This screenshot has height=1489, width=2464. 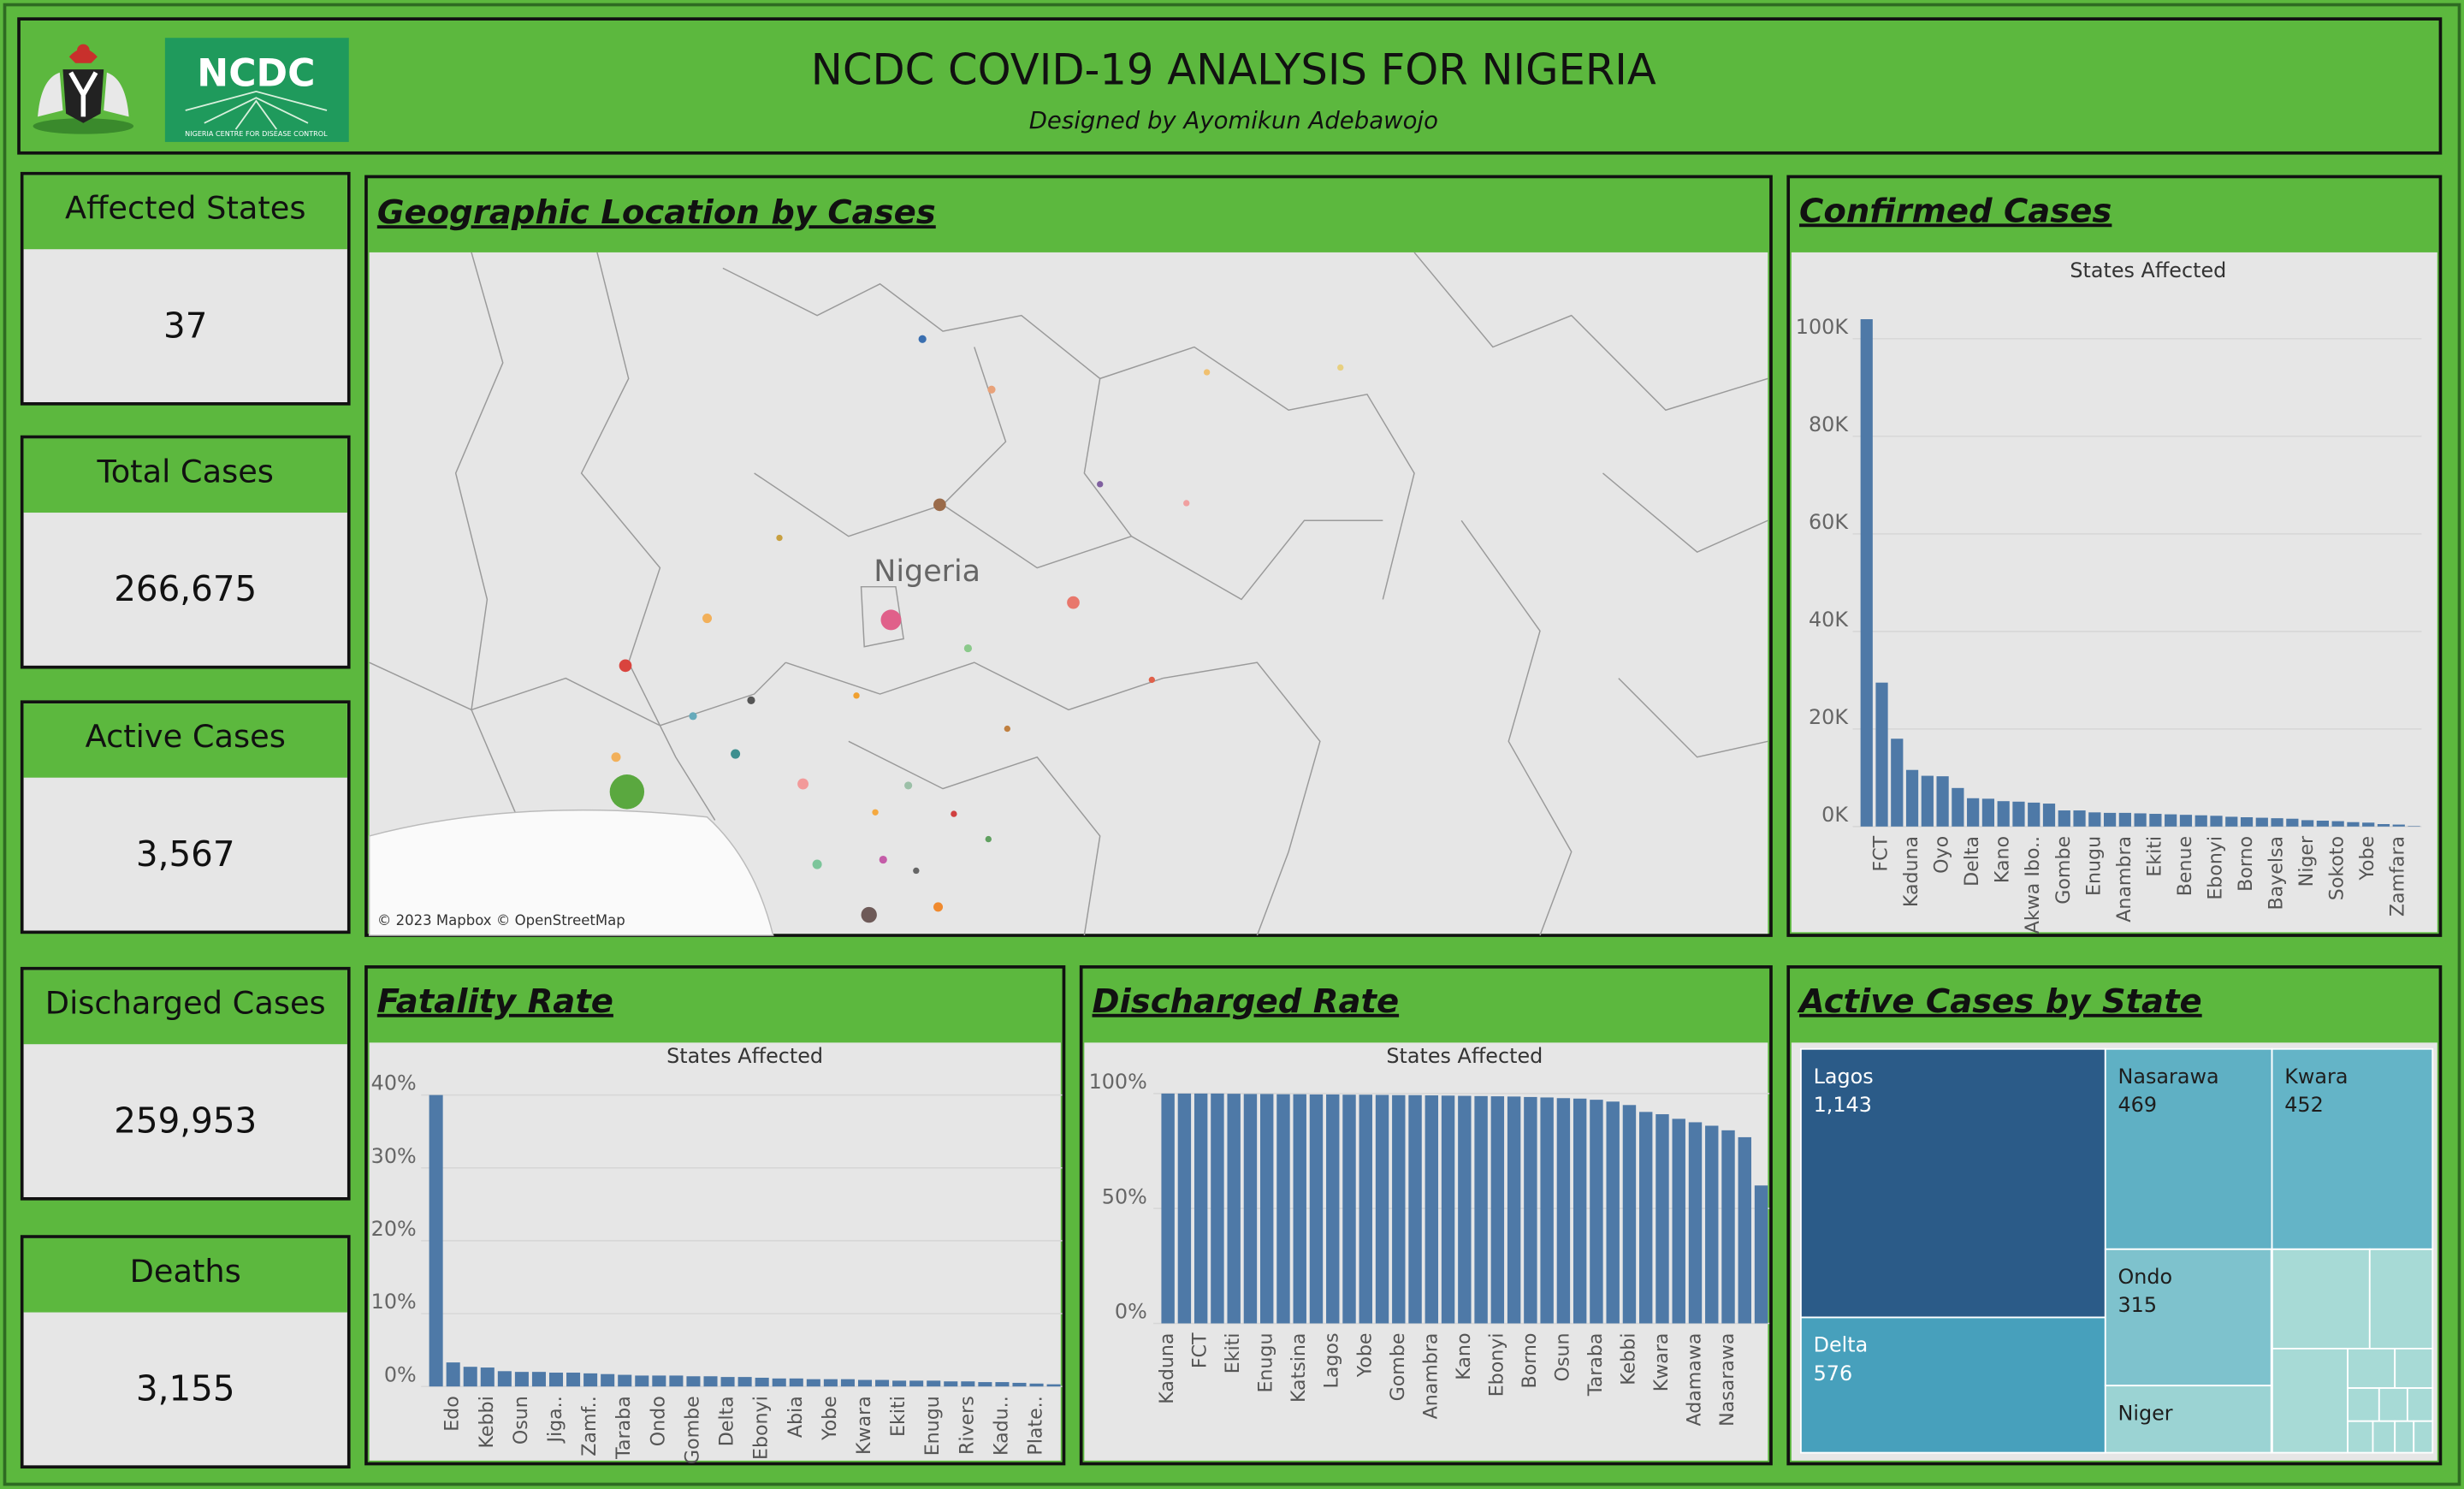 I want to click on treemap-value: 1,143, so click(x=1843, y=1105).